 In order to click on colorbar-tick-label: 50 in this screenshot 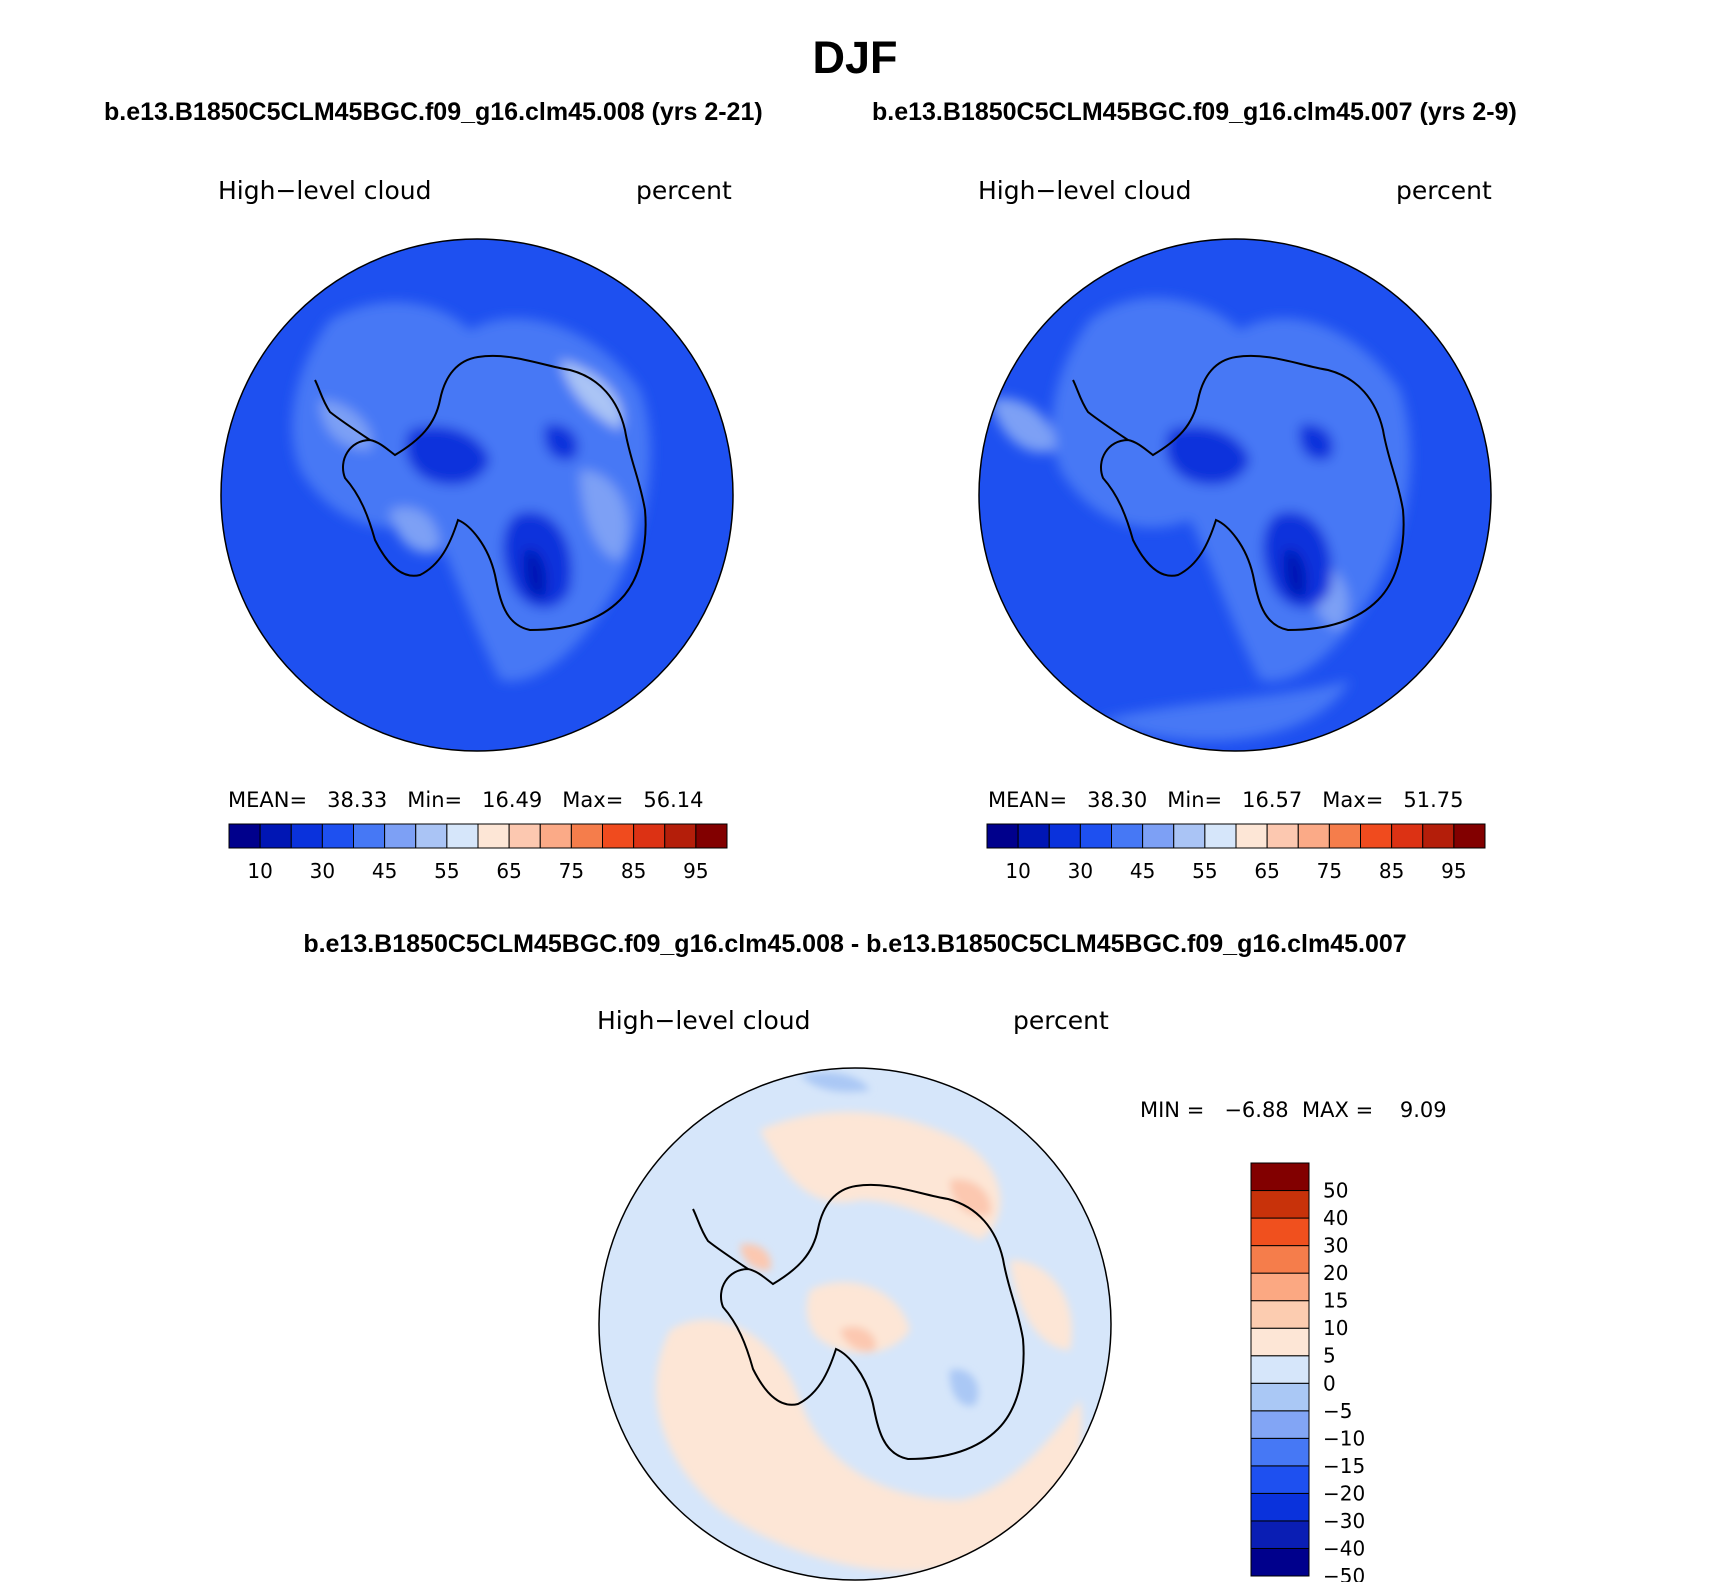, I will do `click(1335, 1191)`.